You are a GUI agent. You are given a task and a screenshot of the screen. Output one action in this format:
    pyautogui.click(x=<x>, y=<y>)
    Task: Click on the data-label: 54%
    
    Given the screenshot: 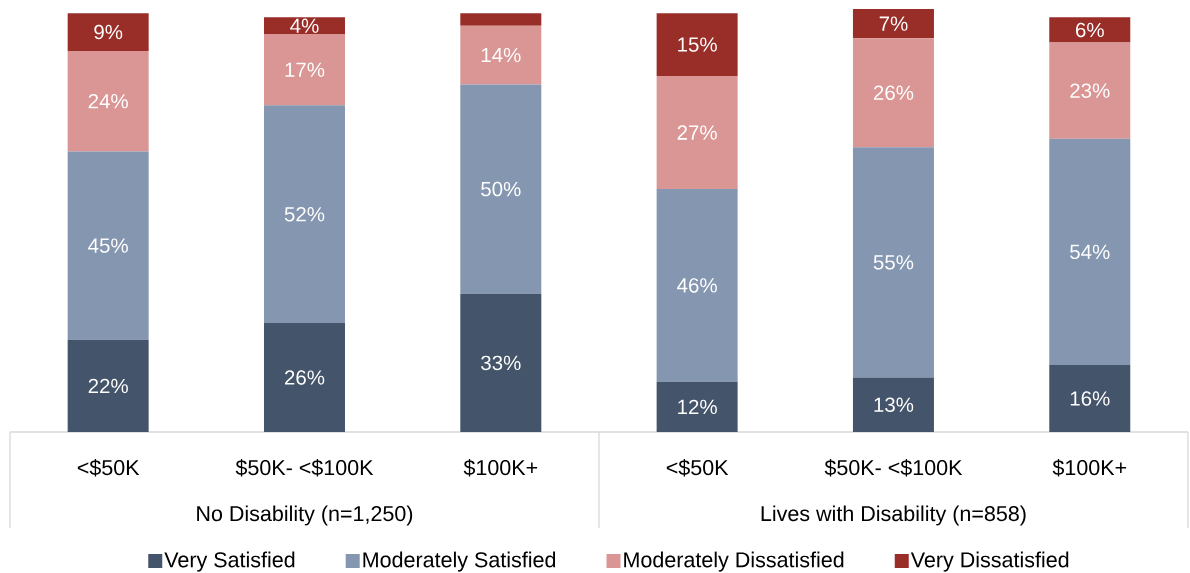 What is the action you would take?
    pyautogui.click(x=1090, y=252)
    